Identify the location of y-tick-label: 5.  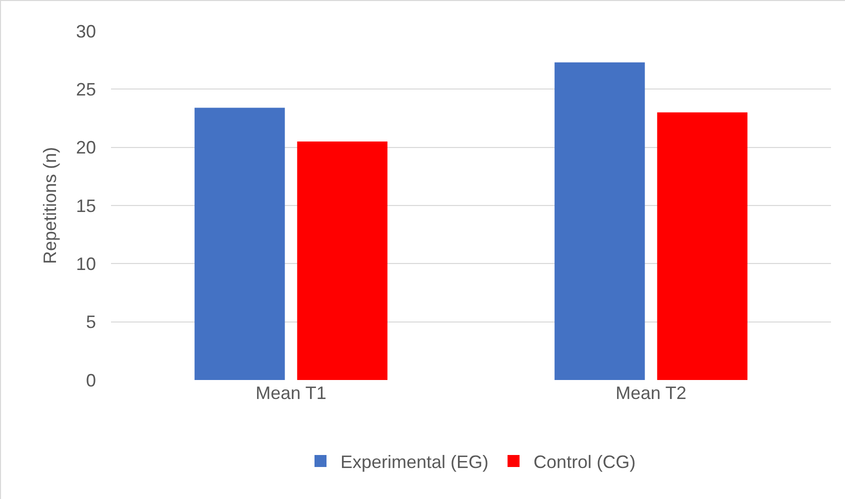
(91, 322).